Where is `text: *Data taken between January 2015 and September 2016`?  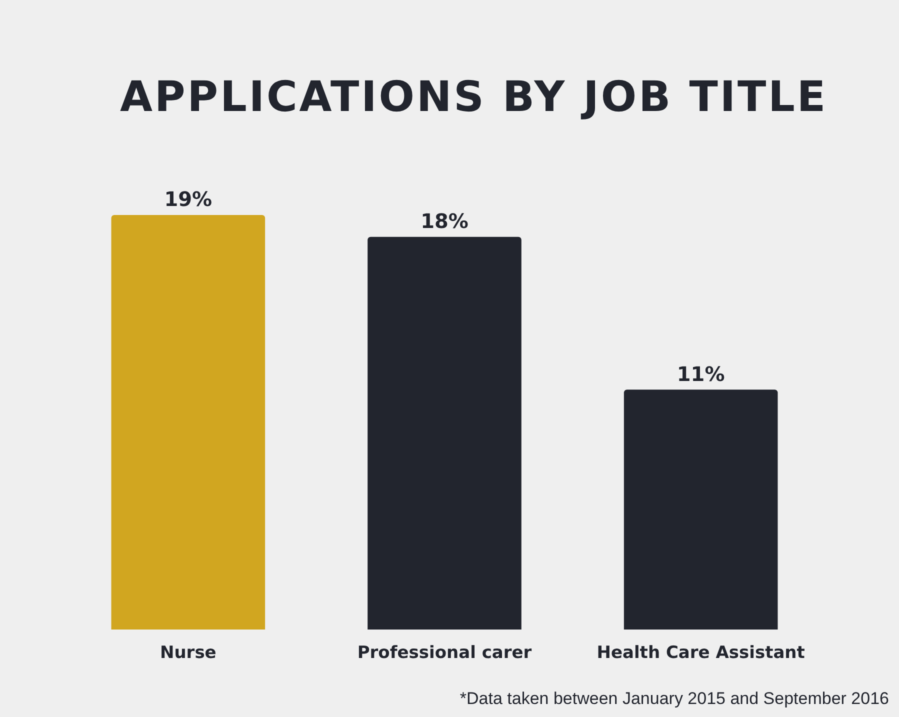
text: *Data taken between January 2015 and September 2016 is located at coordinates (674, 699).